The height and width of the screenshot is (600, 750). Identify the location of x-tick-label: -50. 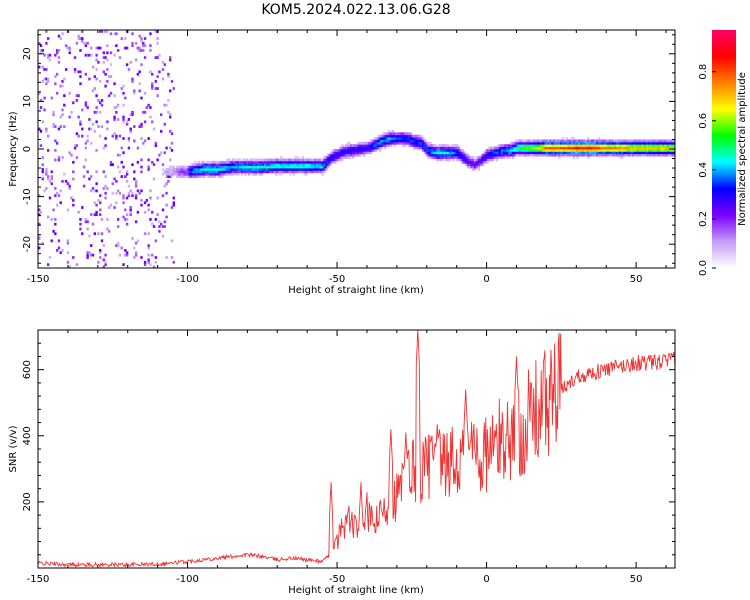
(337, 579).